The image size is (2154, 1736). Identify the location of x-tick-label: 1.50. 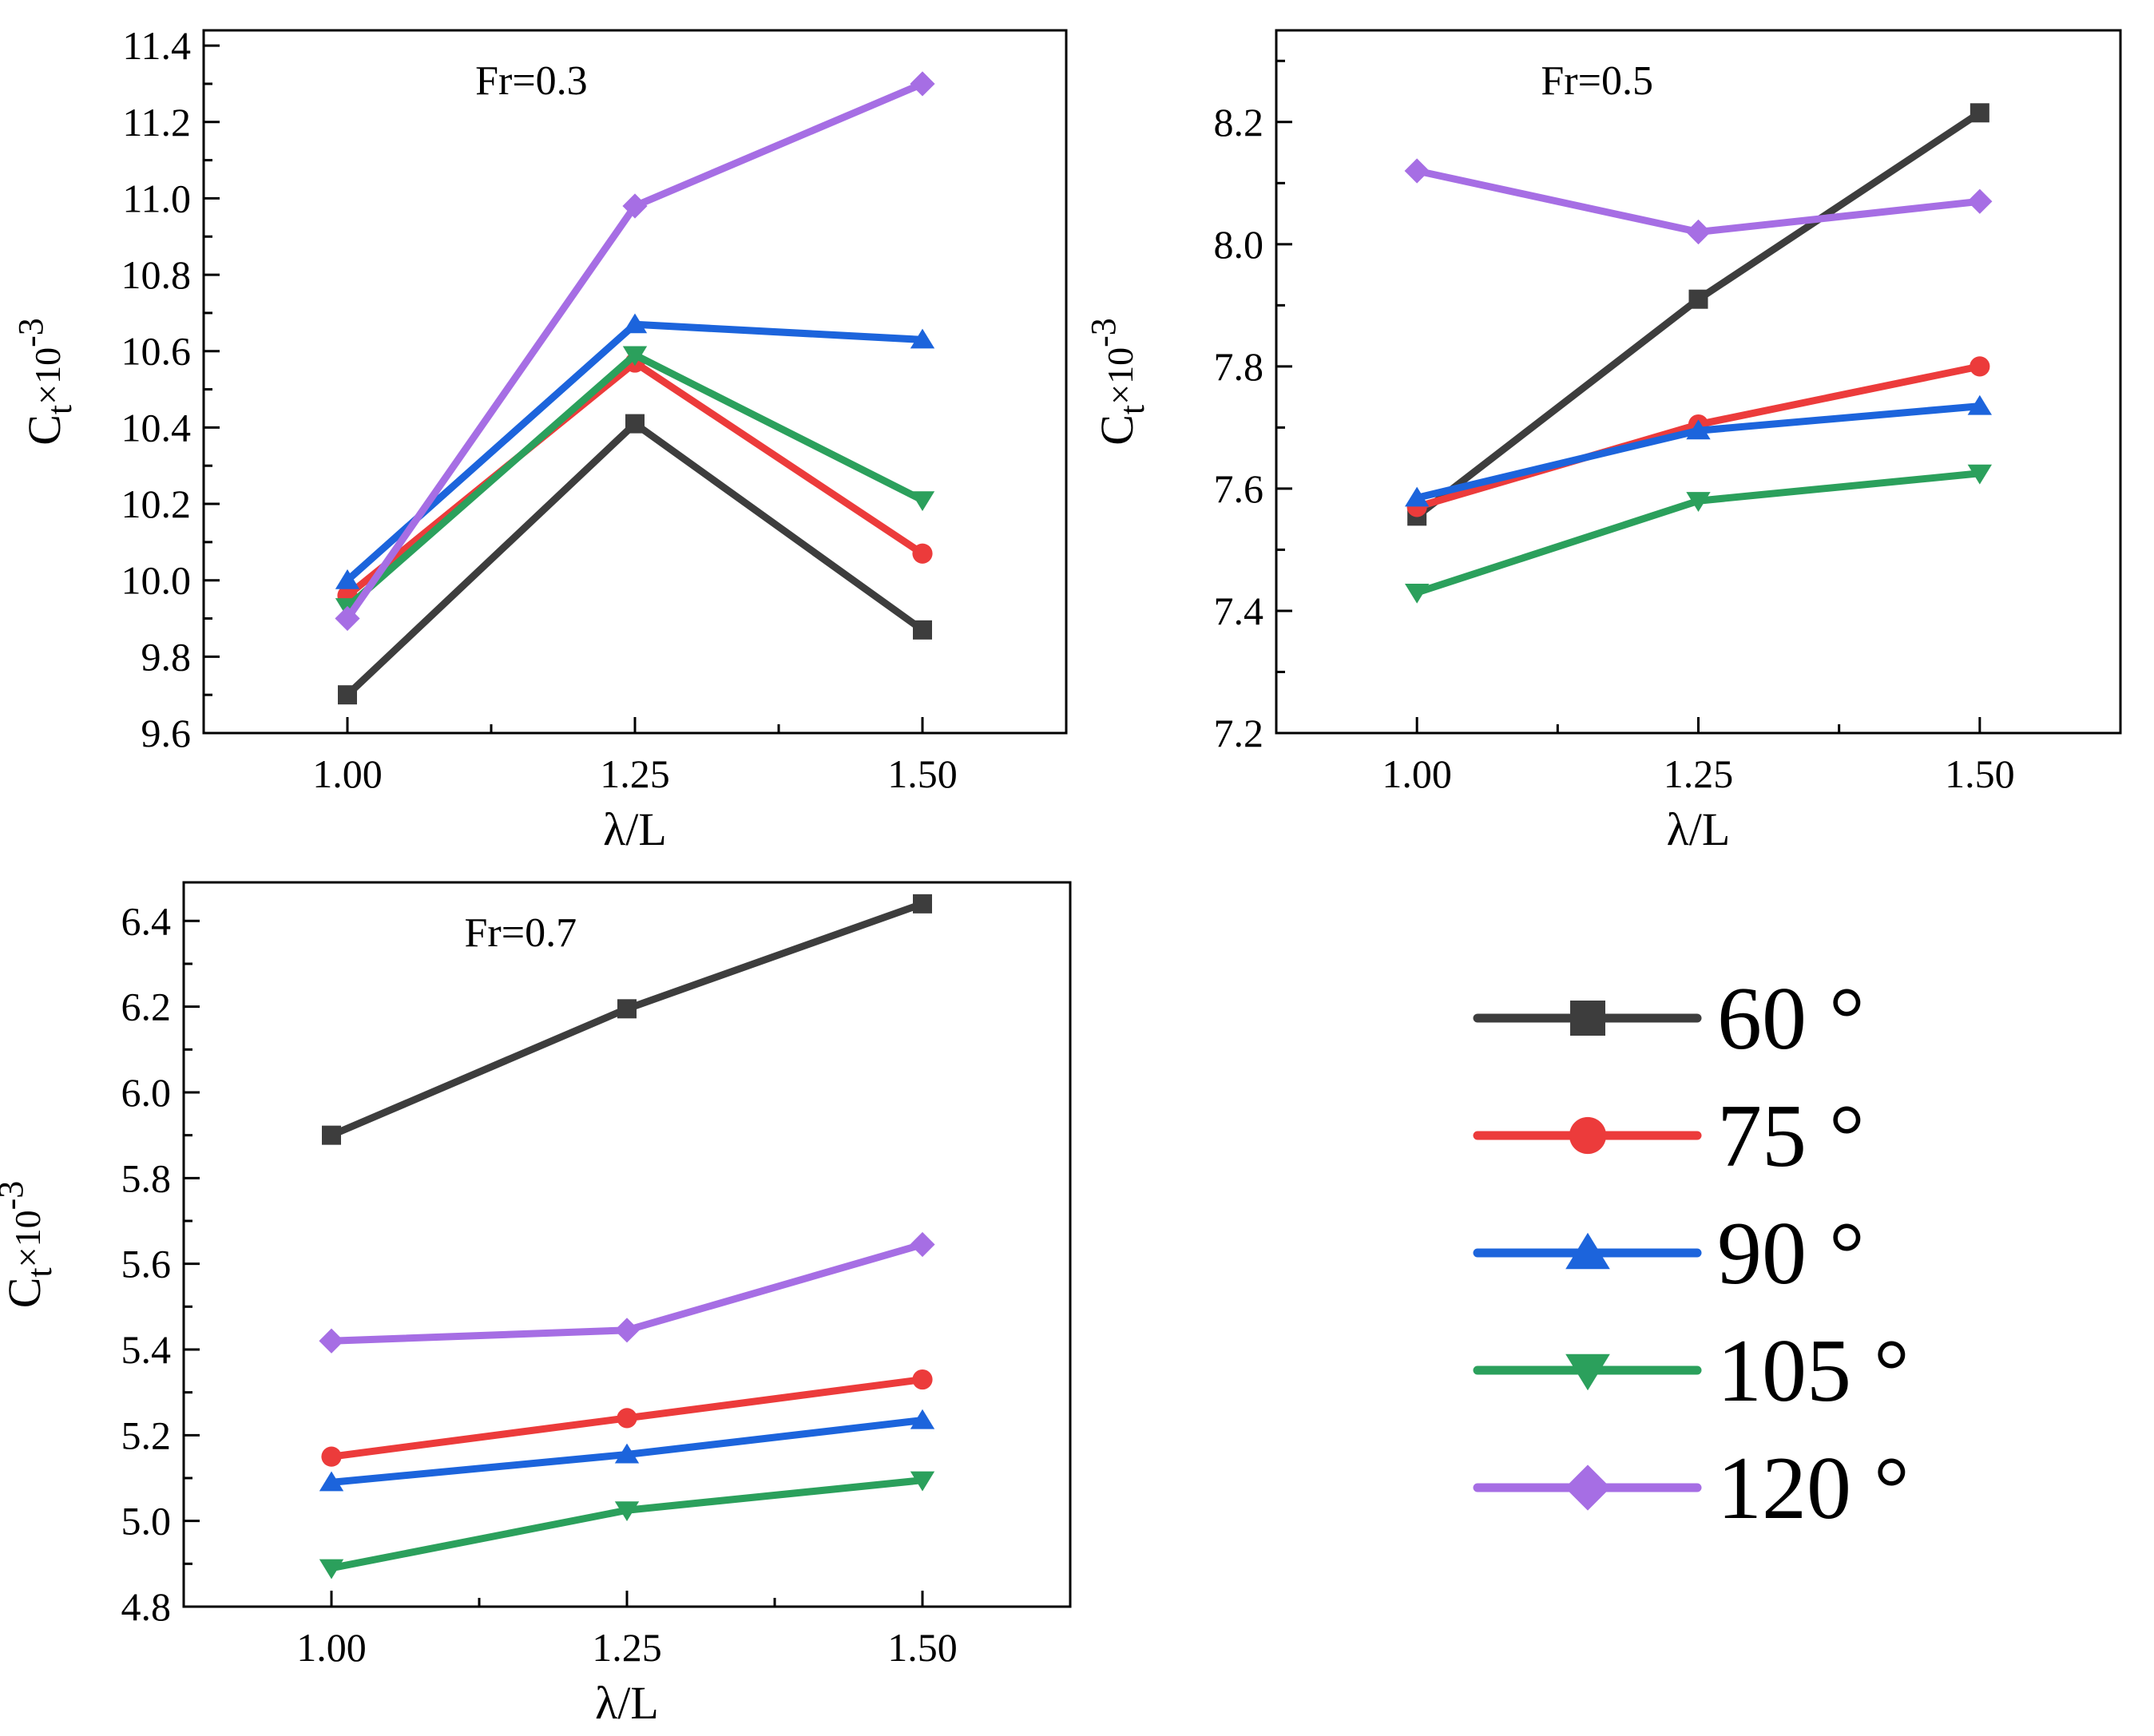
(1980, 773).